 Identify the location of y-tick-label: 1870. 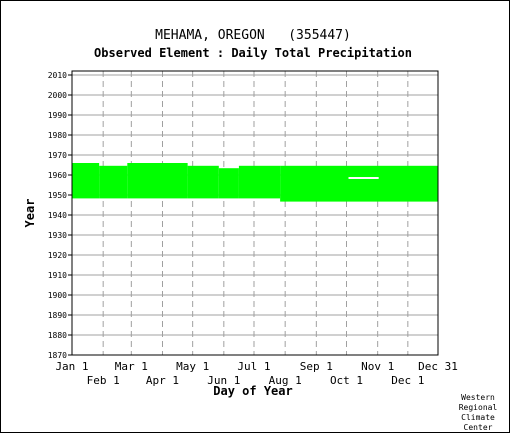
(57, 355).